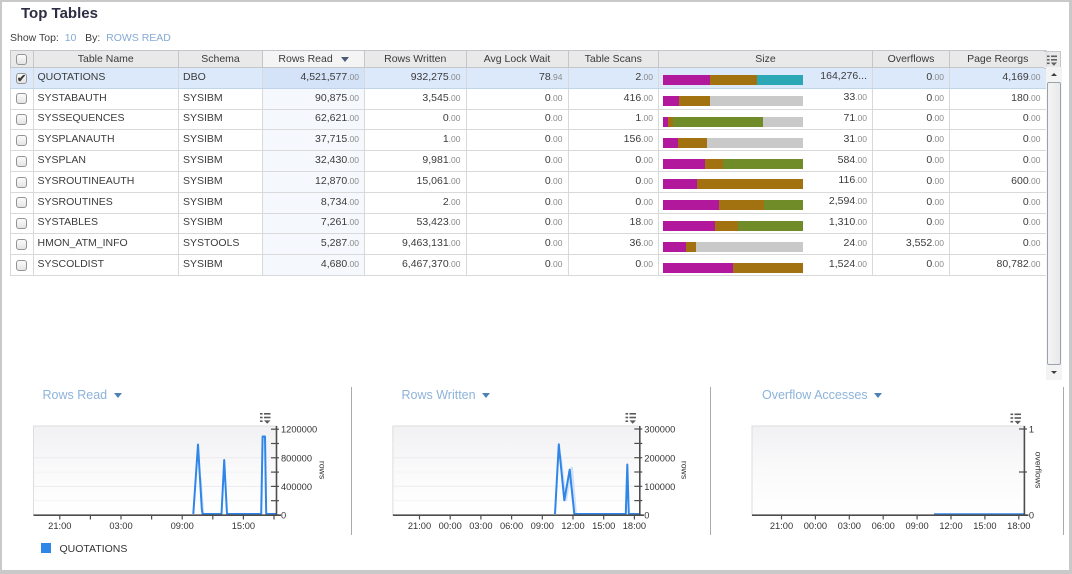 The height and width of the screenshot is (574, 1072). What do you see at coordinates (296, 459) in the screenshot?
I see `svg-text: 800000` at bounding box center [296, 459].